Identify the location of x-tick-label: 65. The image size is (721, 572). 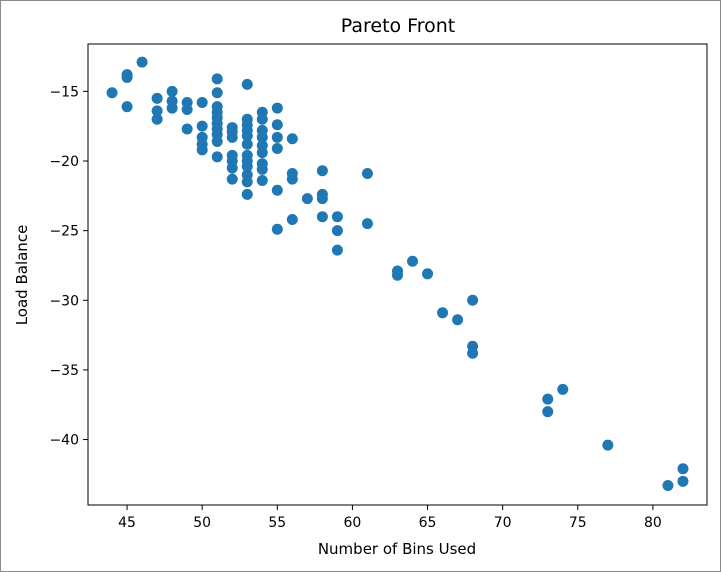
(428, 523).